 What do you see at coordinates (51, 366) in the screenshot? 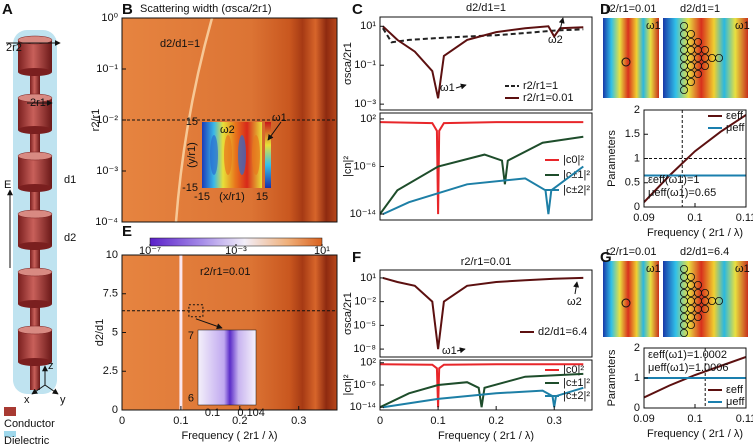
I see `axis-z-label: z` at bounding box center [51, 366].